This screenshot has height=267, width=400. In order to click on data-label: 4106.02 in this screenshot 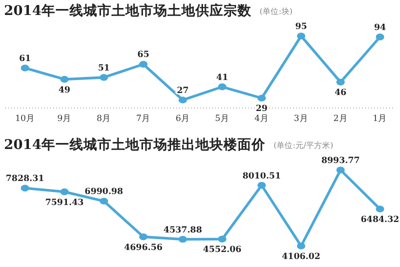, I will do `click(301, 257)`.